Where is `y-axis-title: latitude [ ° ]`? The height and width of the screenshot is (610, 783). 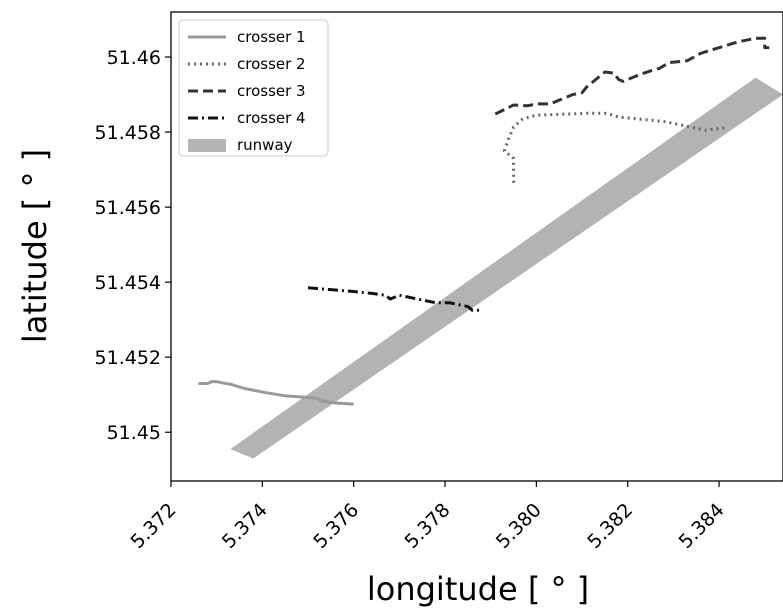
y-axis-title: latitude [ ° ] is located at coordinates (35, 246).